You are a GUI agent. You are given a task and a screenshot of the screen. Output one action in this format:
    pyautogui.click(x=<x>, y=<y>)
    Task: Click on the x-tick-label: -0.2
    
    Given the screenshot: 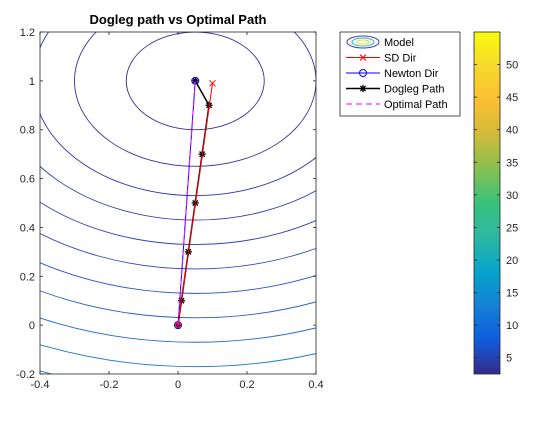 What is the action you would take?
    pyautogui.click(x=109, y=385)
    